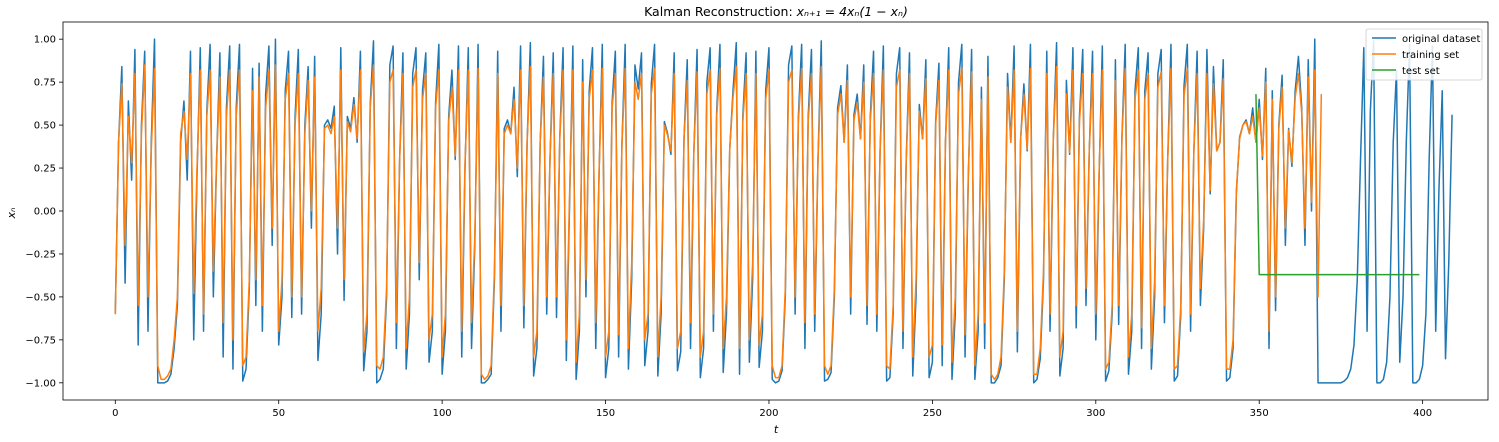 This screenshot has width=1499, height=442. Describe the element at coordinates (40, 340) in the screenshot. I see `y-tick-label: −0.75` at that location.